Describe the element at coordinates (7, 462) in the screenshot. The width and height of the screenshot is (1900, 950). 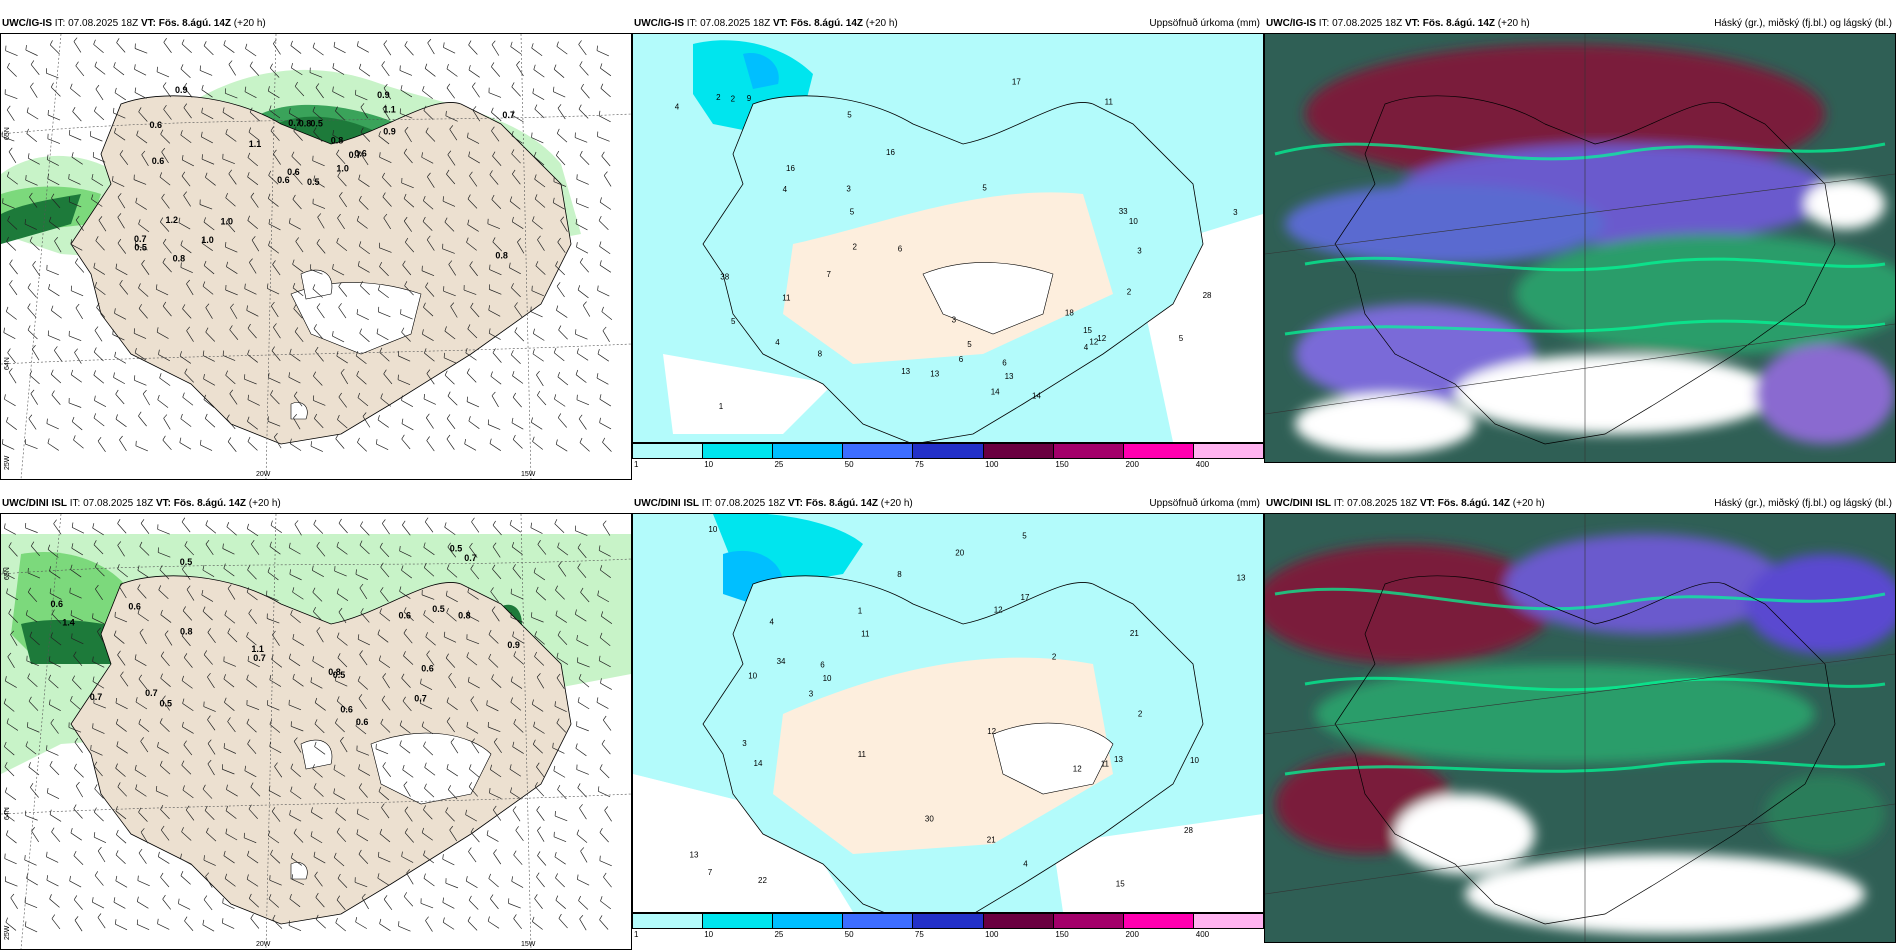
I see `lon-label-25w: 25W` at that location.